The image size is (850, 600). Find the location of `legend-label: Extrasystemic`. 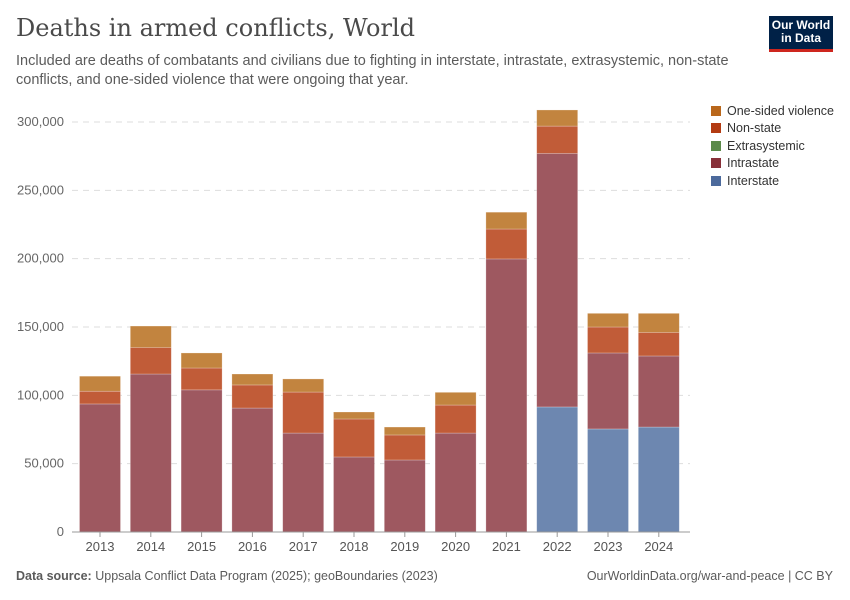

legend-label: Extrasystemic is located at coordinates (766, 145).